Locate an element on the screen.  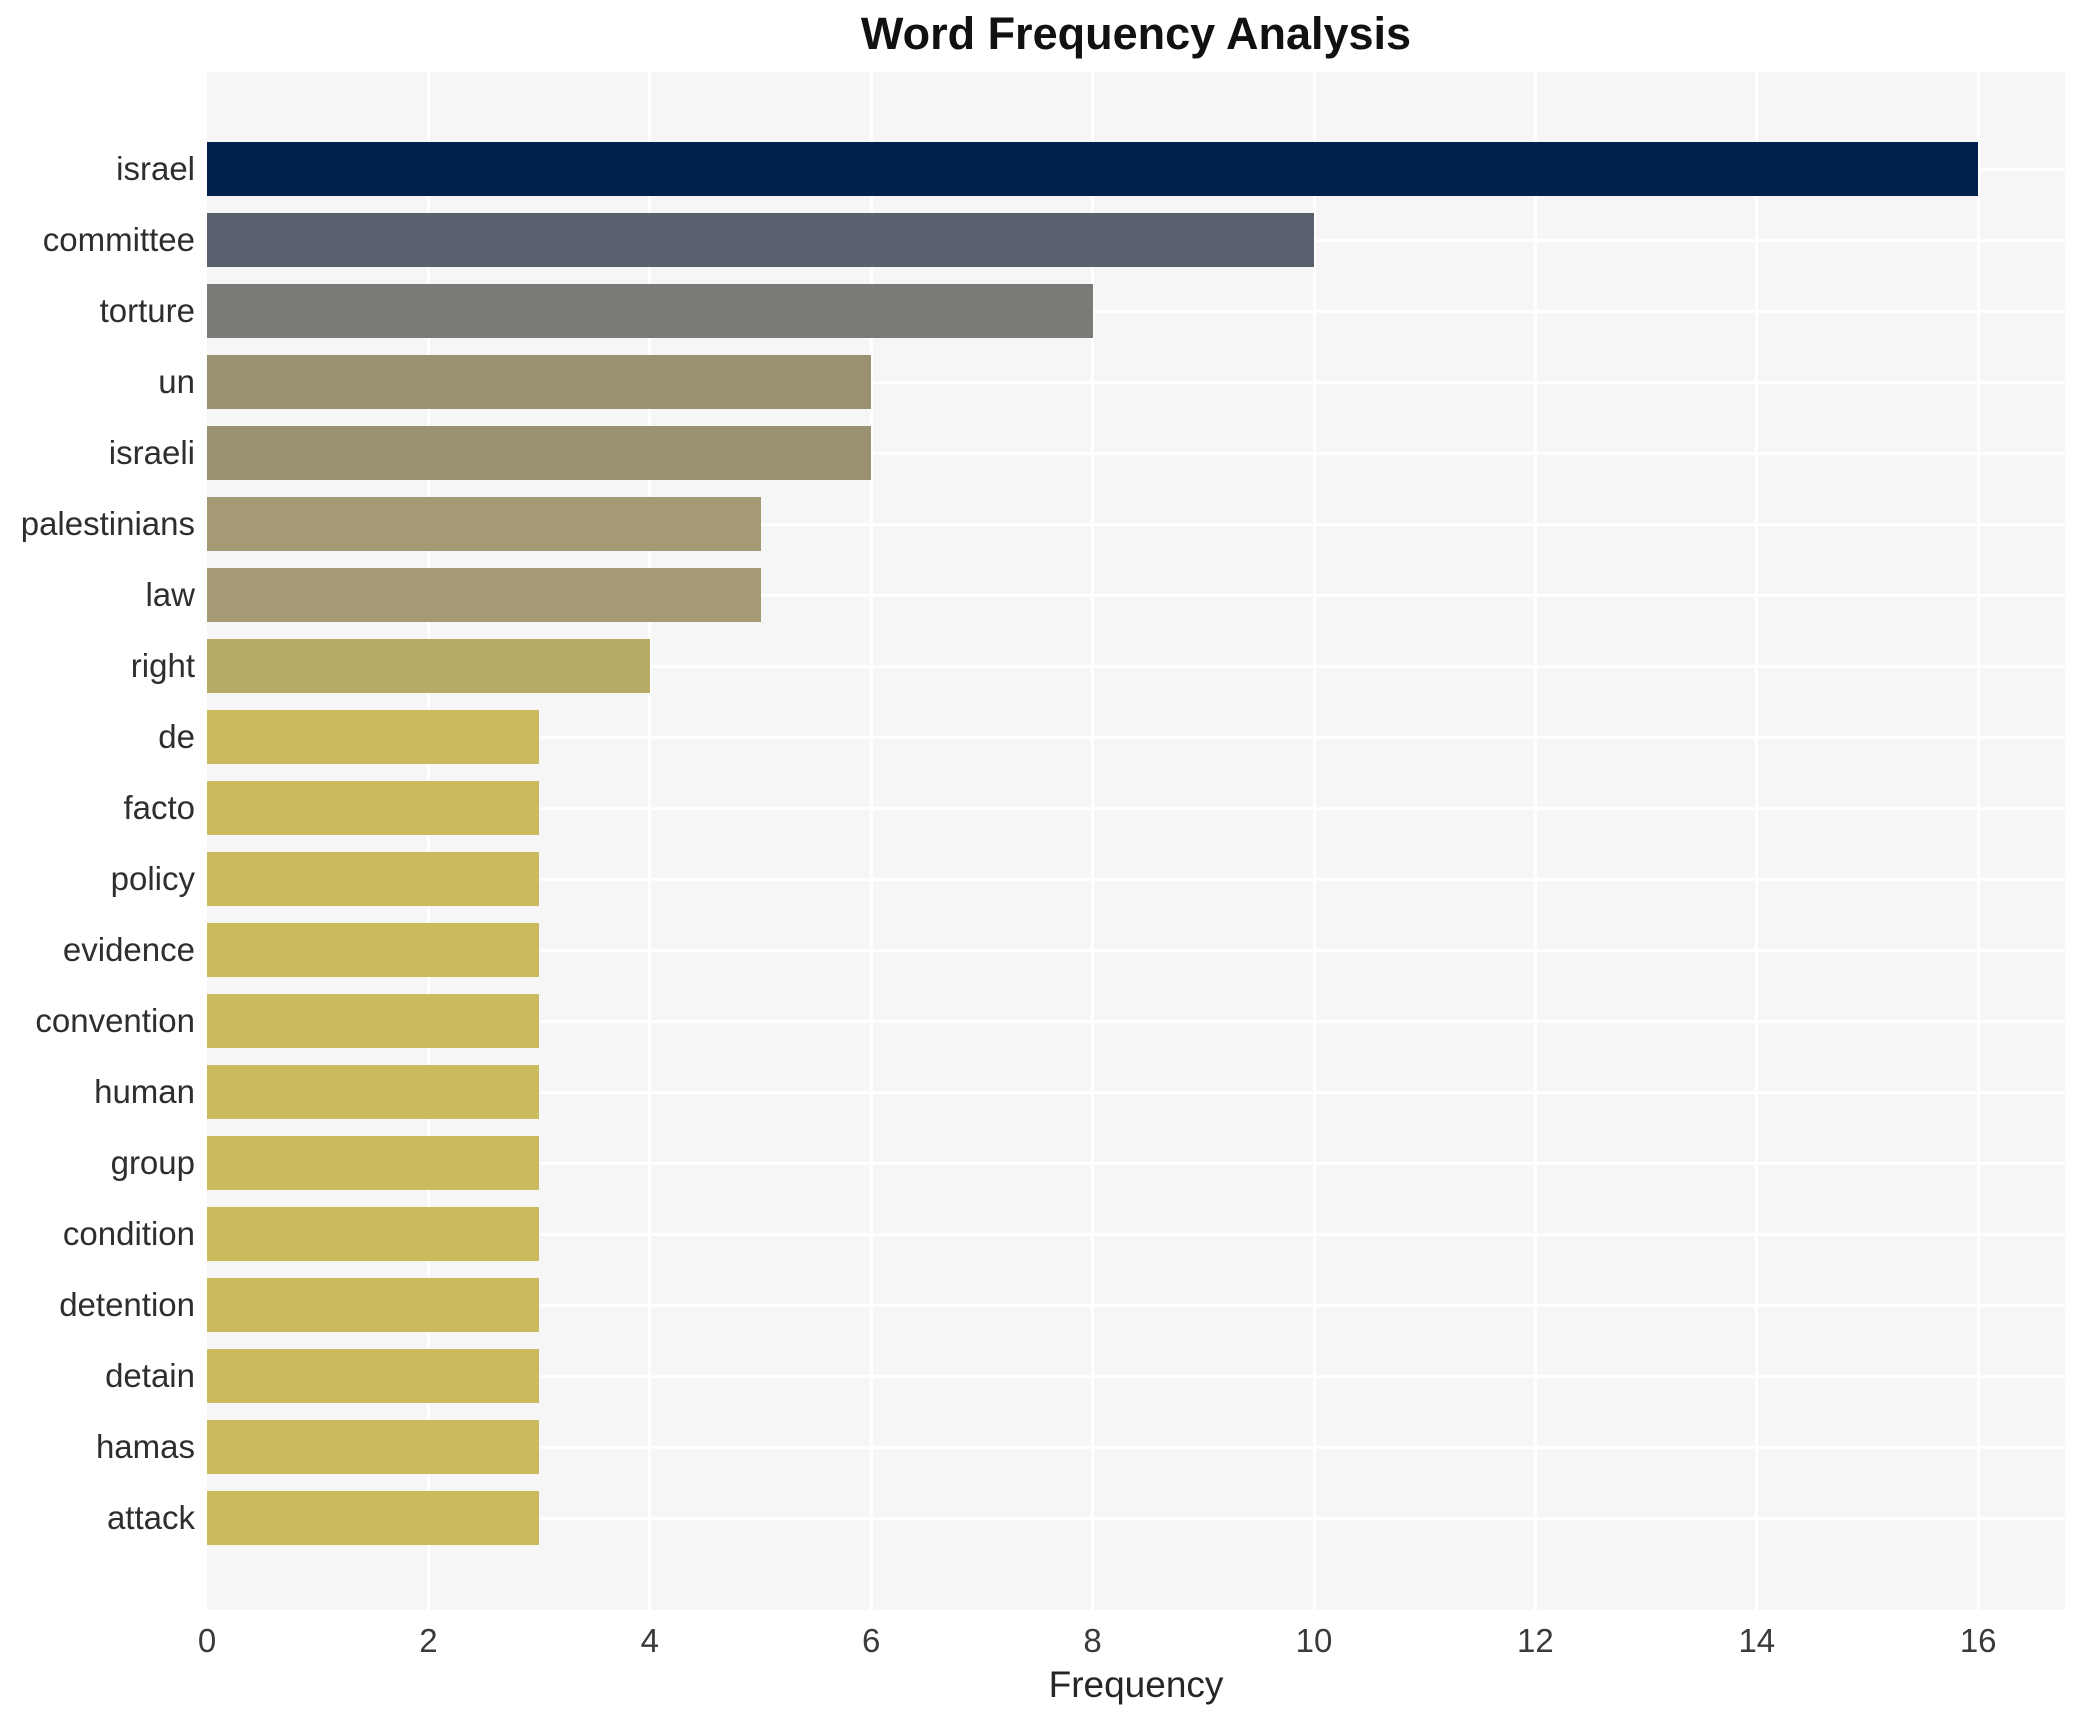
y-tick-label-hamas: hamas is located at coordinates (145, 1446).